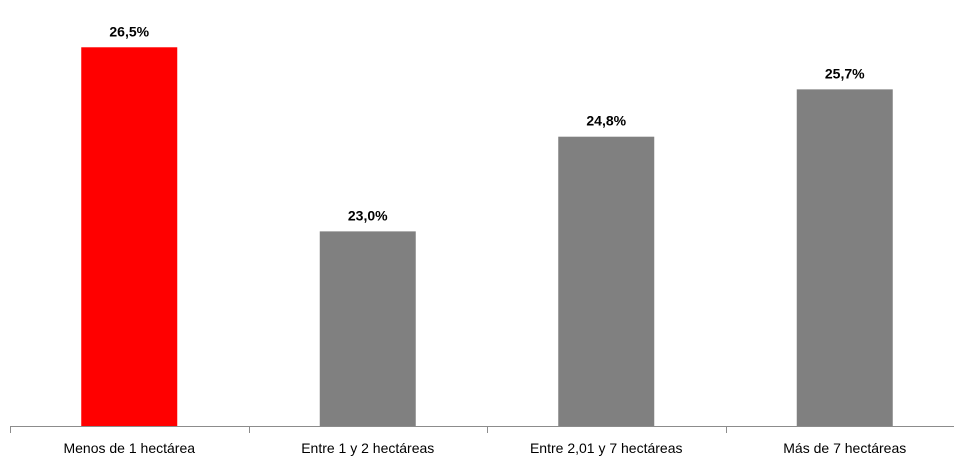  Describe the element at coordinates (368, 429) in the screenshot. I see `x-axis-ticks` at that location.